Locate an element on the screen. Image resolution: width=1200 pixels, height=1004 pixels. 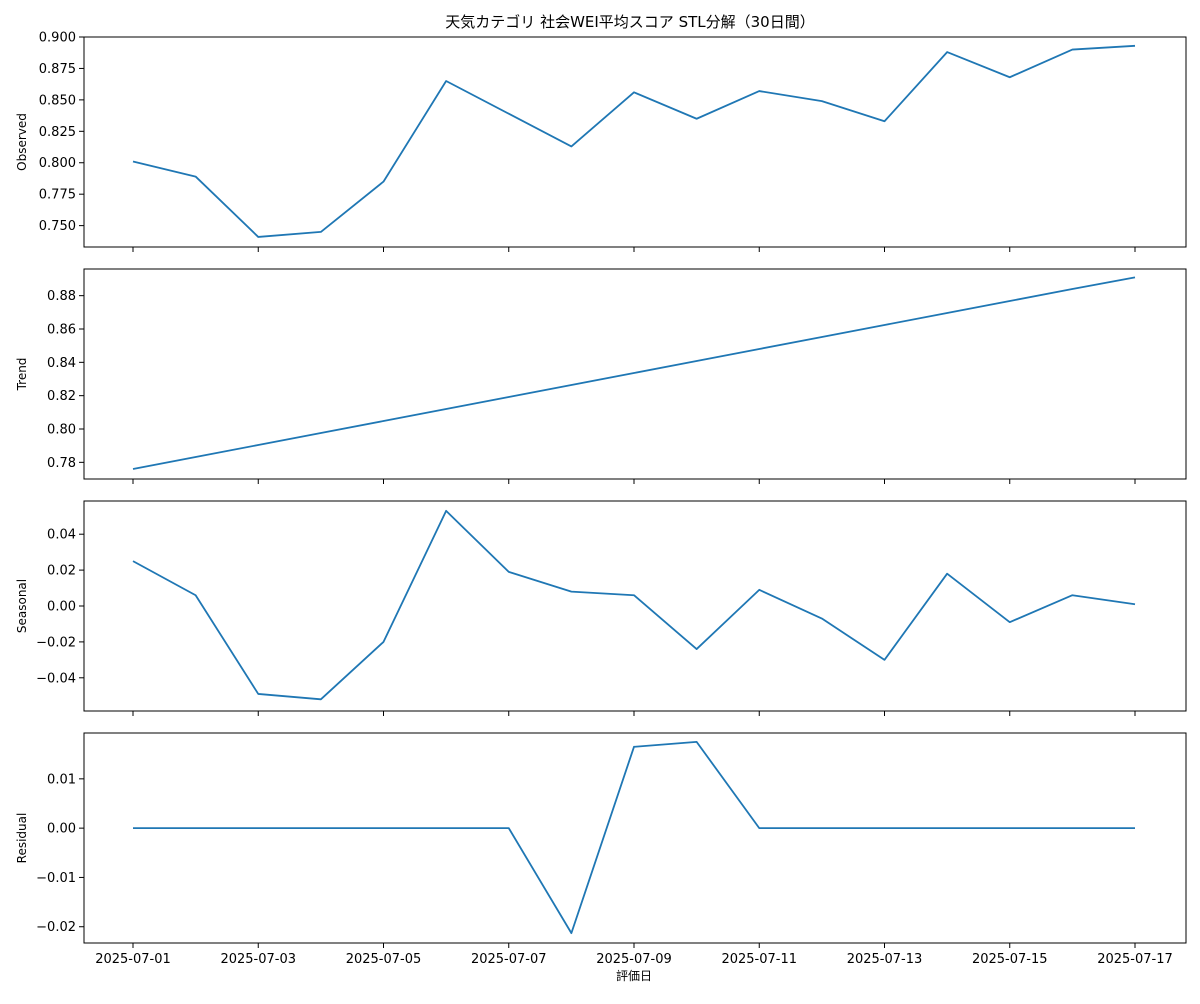
y-tick-label: 0.825 is located at coordinates (57, 132).